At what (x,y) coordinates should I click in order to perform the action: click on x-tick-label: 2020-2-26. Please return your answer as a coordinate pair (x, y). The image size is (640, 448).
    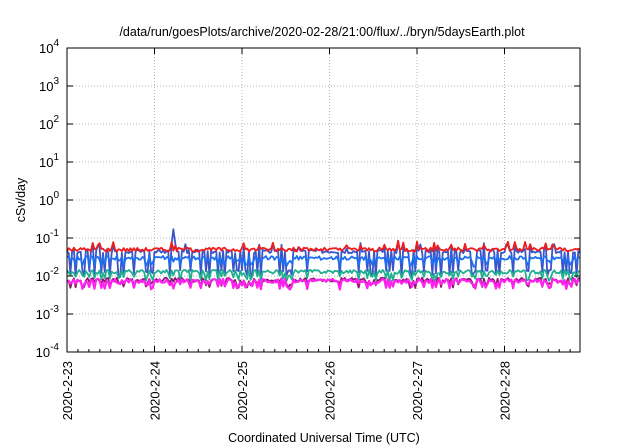
    Looking at the image, I should click on (330, 390).